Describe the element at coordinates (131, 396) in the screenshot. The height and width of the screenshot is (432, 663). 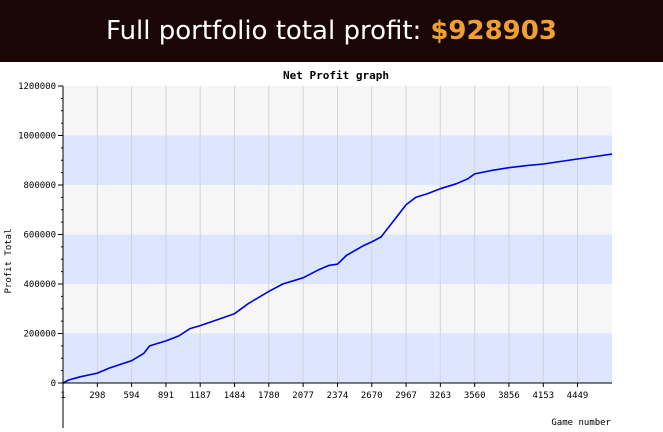
I see `x-tick-label: 594` at that location.